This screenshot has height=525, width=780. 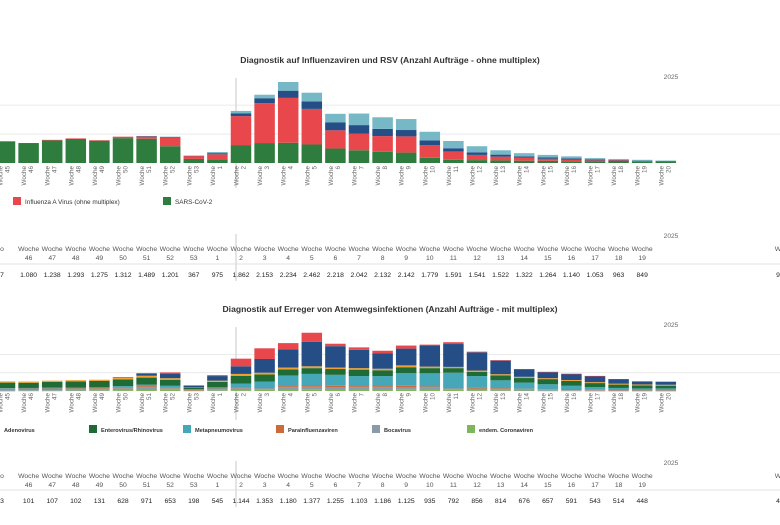 What do you see at coordinates (543, 403) in the screenshot?
I see `chart2-tick-prefix-w15: Woche` at bounding box center [543, 403].